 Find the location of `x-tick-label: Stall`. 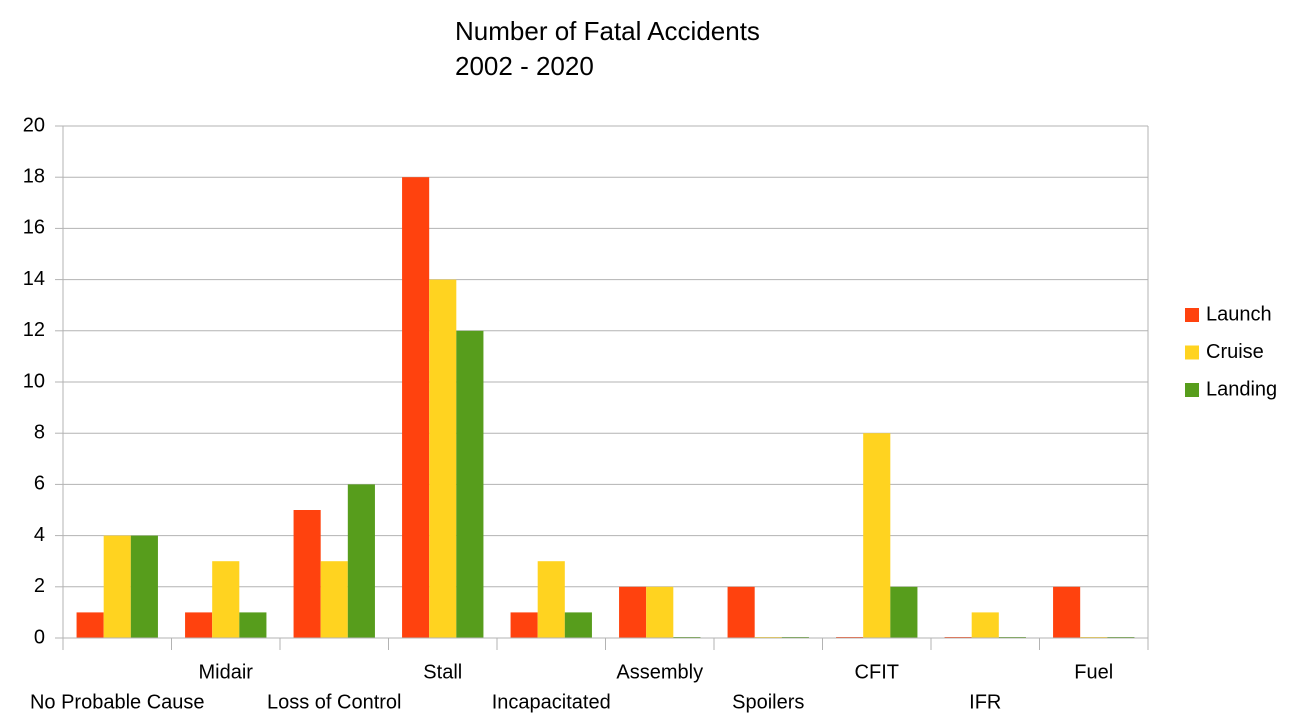

x-tick-label: Stall is located at coordinates (442, 672).